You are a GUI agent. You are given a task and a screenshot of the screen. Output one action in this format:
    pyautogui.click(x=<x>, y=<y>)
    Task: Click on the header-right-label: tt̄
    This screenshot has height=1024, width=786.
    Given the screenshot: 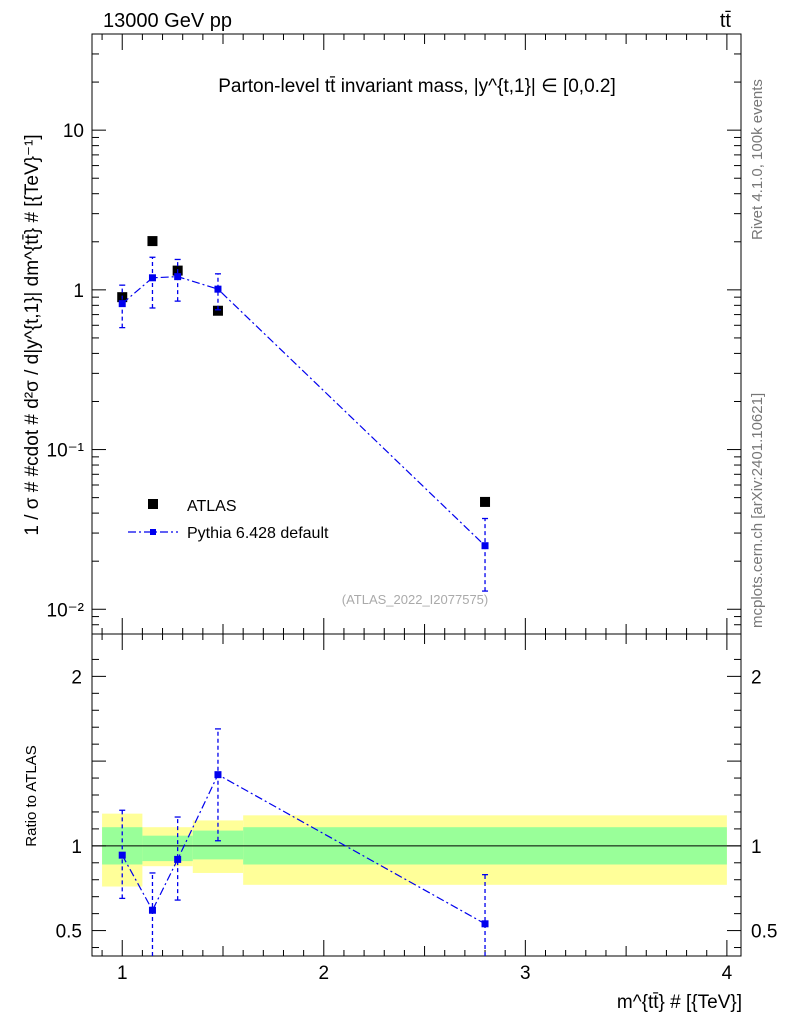 What is the action you would take?
    pyautogui.click(x=726, y=21)
    